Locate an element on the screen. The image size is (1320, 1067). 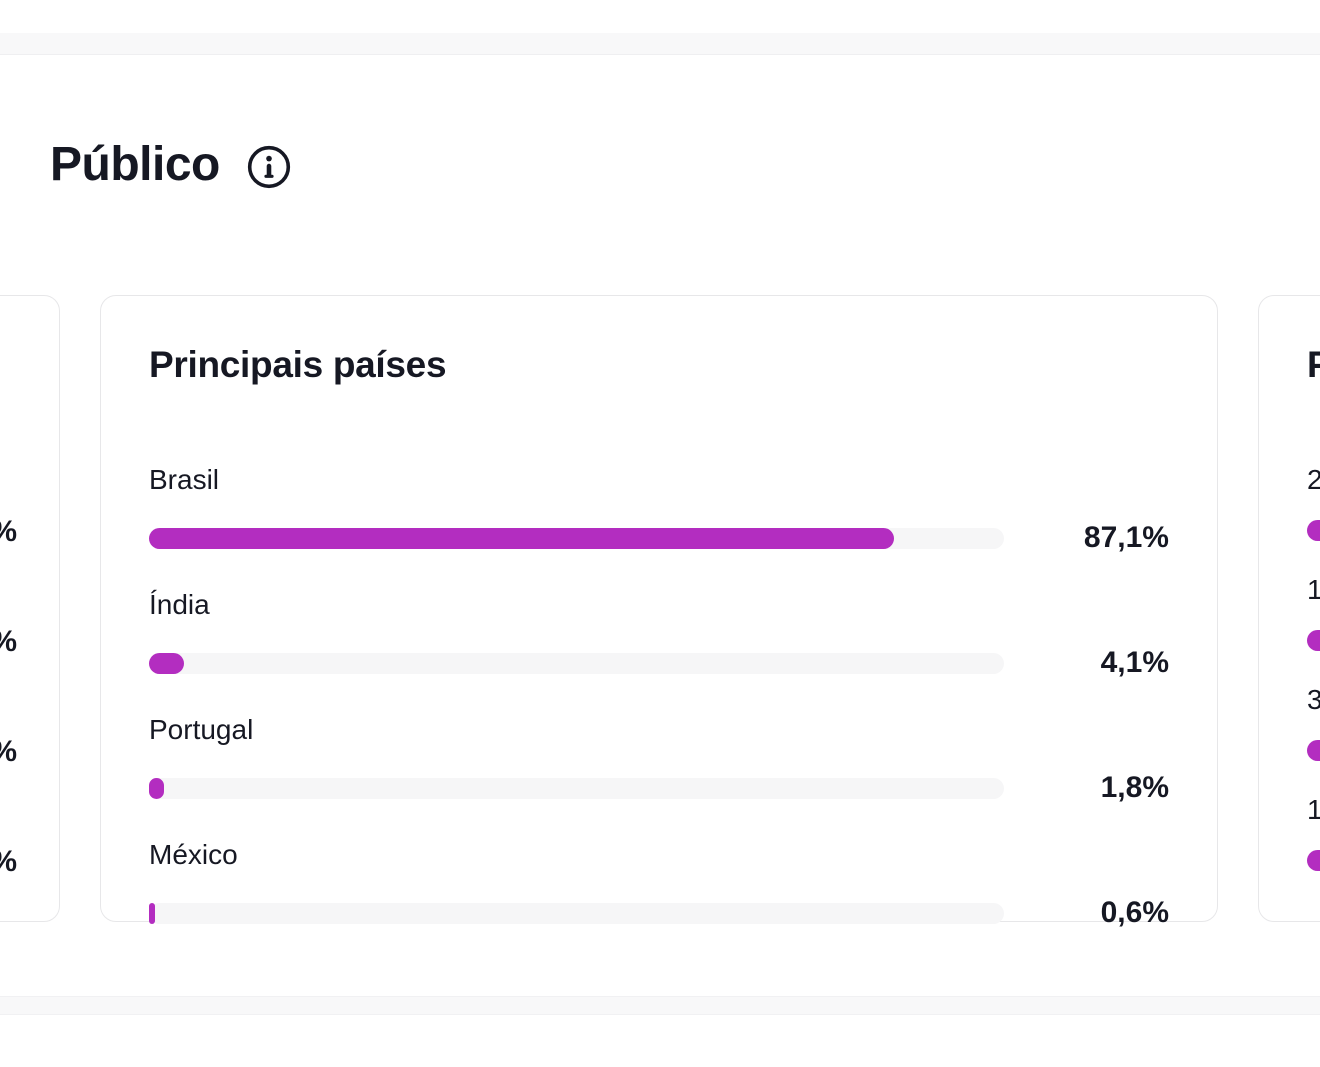
country-label: Brasil is located at coordinates (184, 479).